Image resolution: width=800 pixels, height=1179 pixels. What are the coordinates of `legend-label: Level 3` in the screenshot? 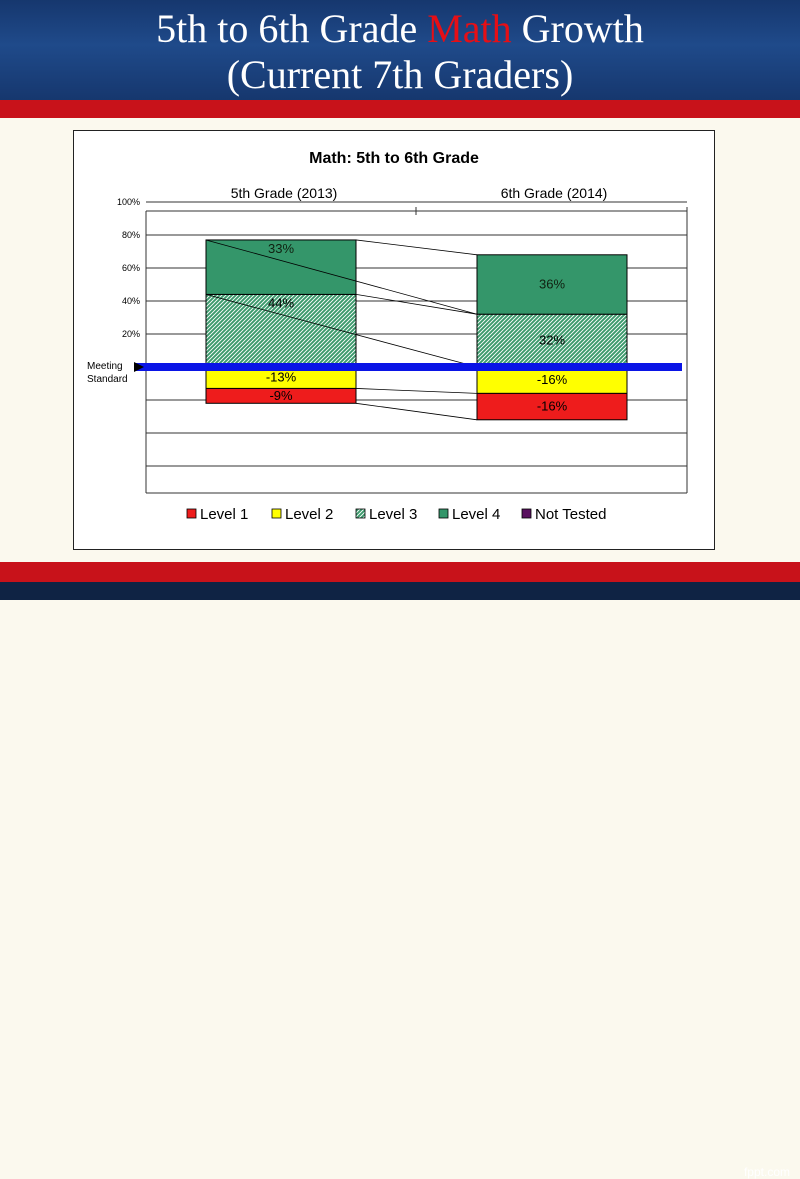 It's located at (393, 514).